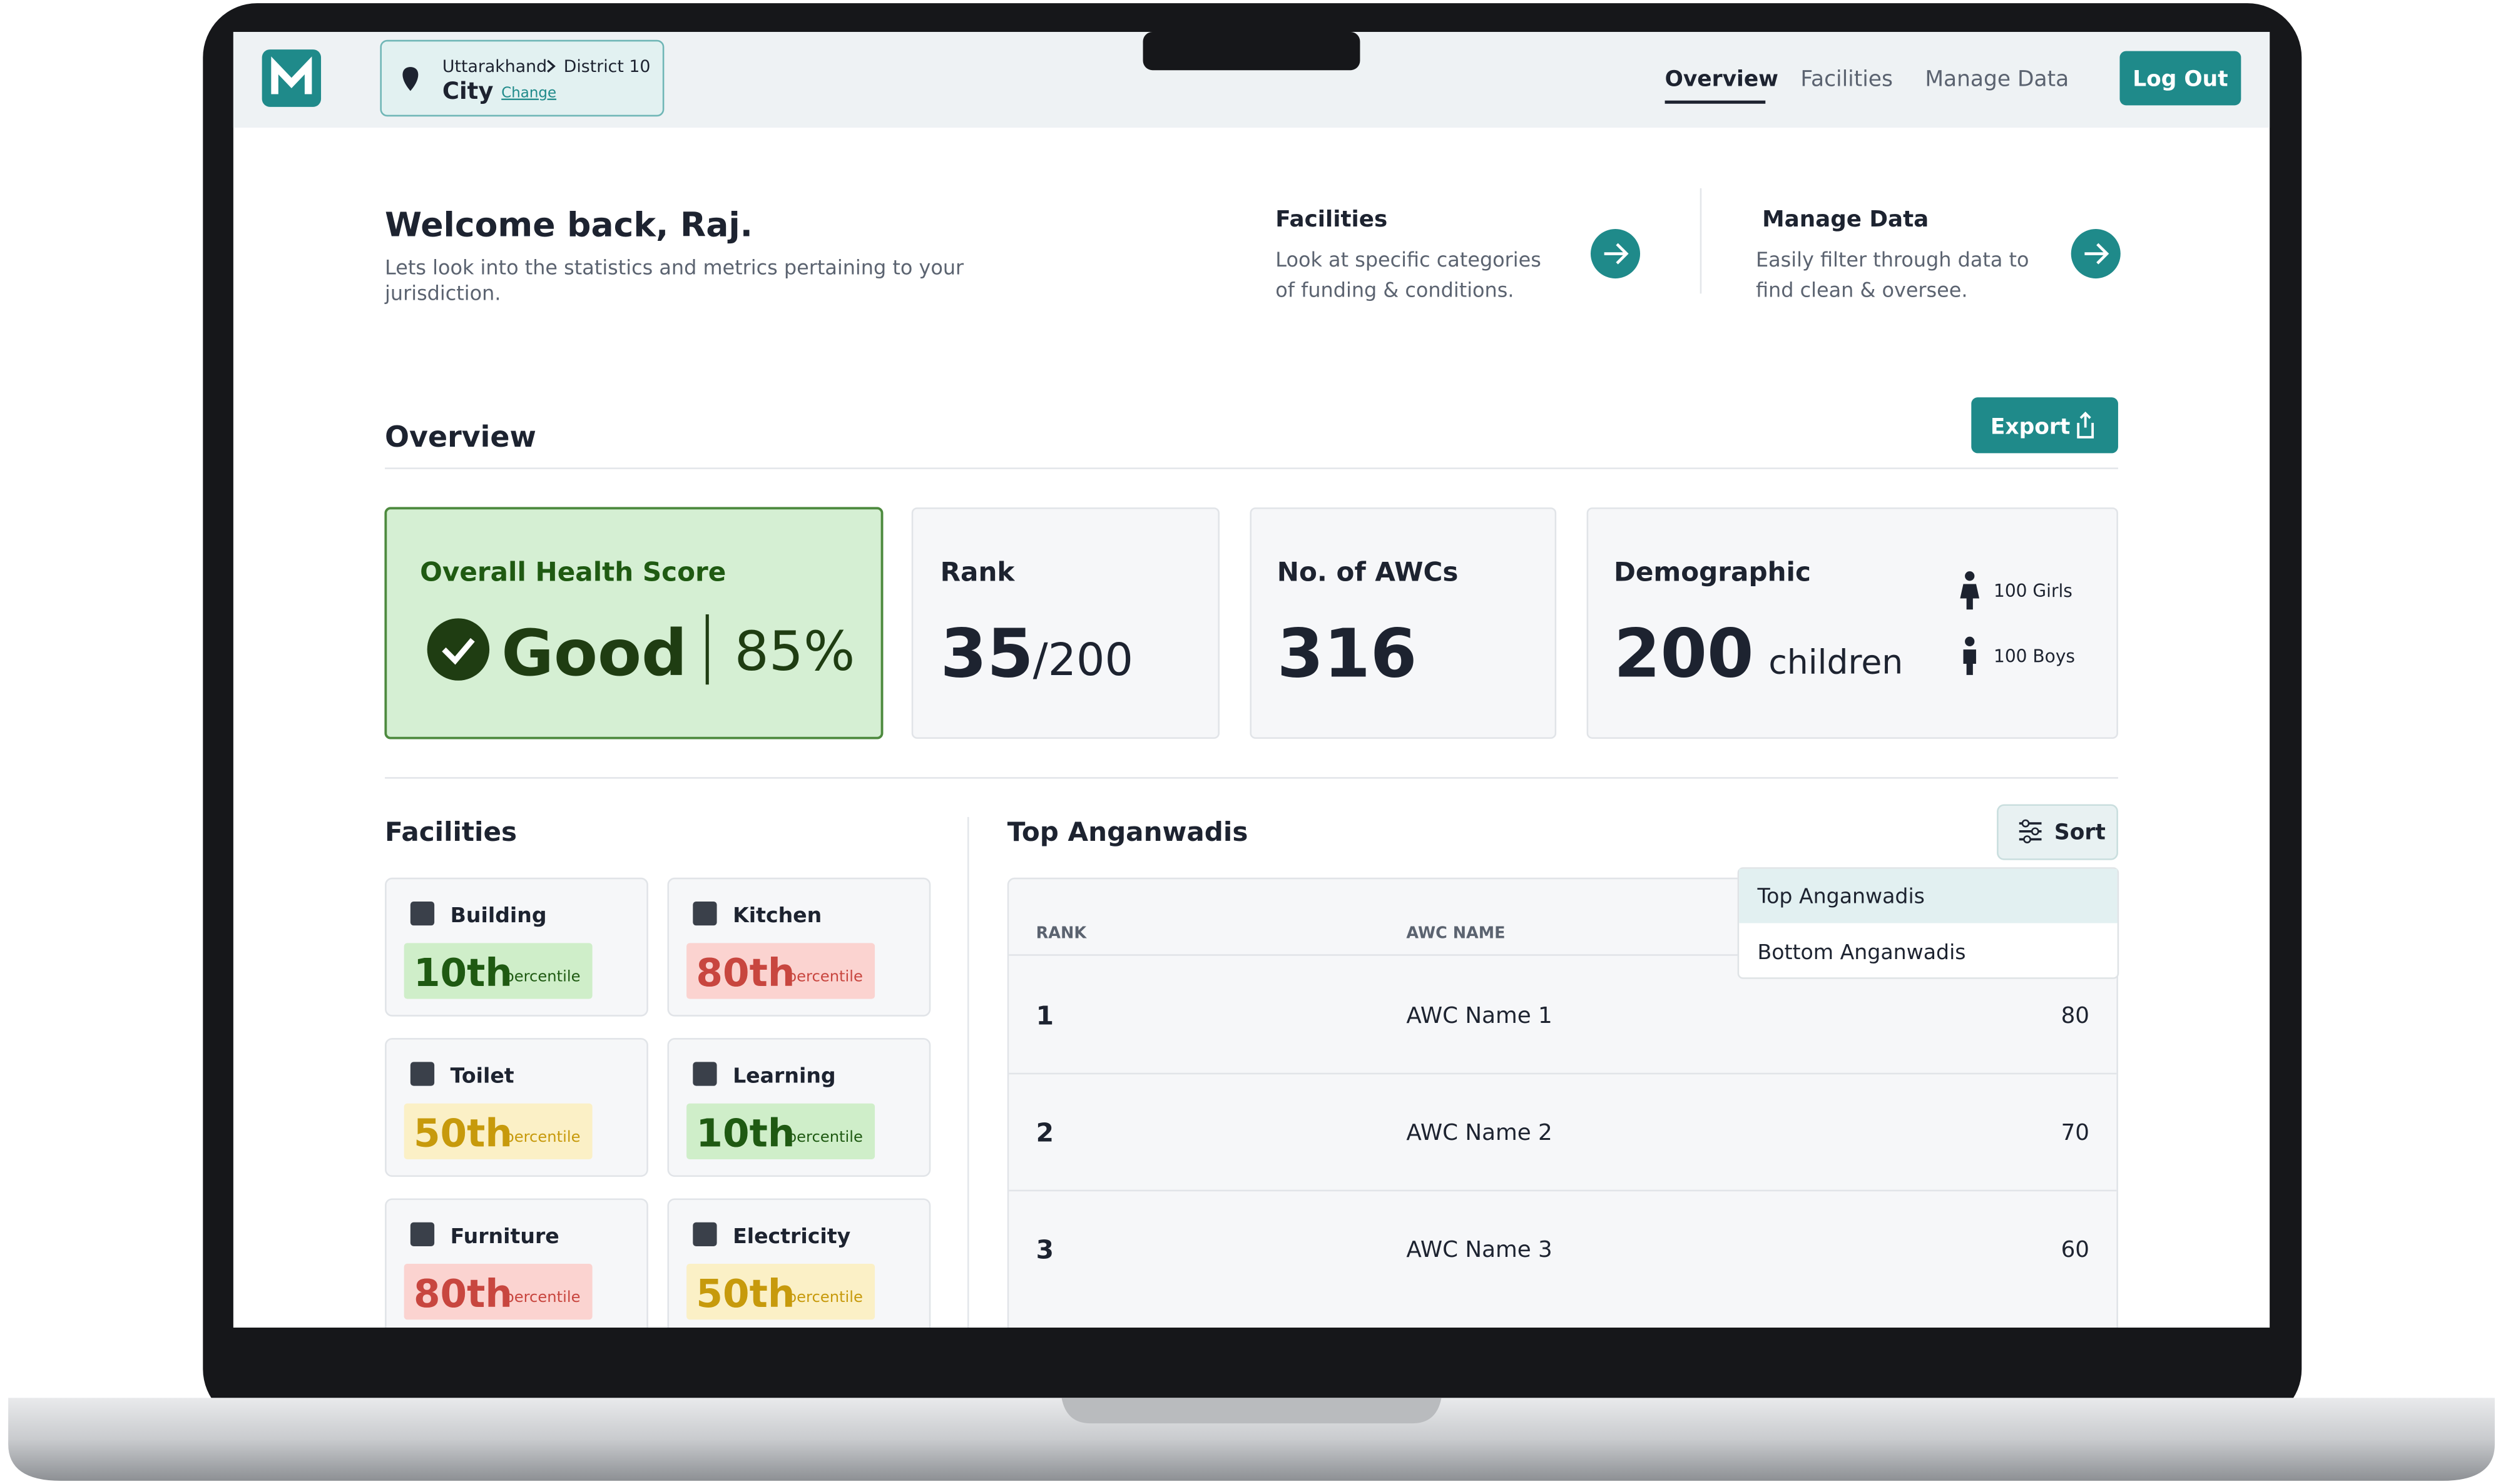 The image size is (2503, 1484). I want to click on chevron, so click(551, 66).